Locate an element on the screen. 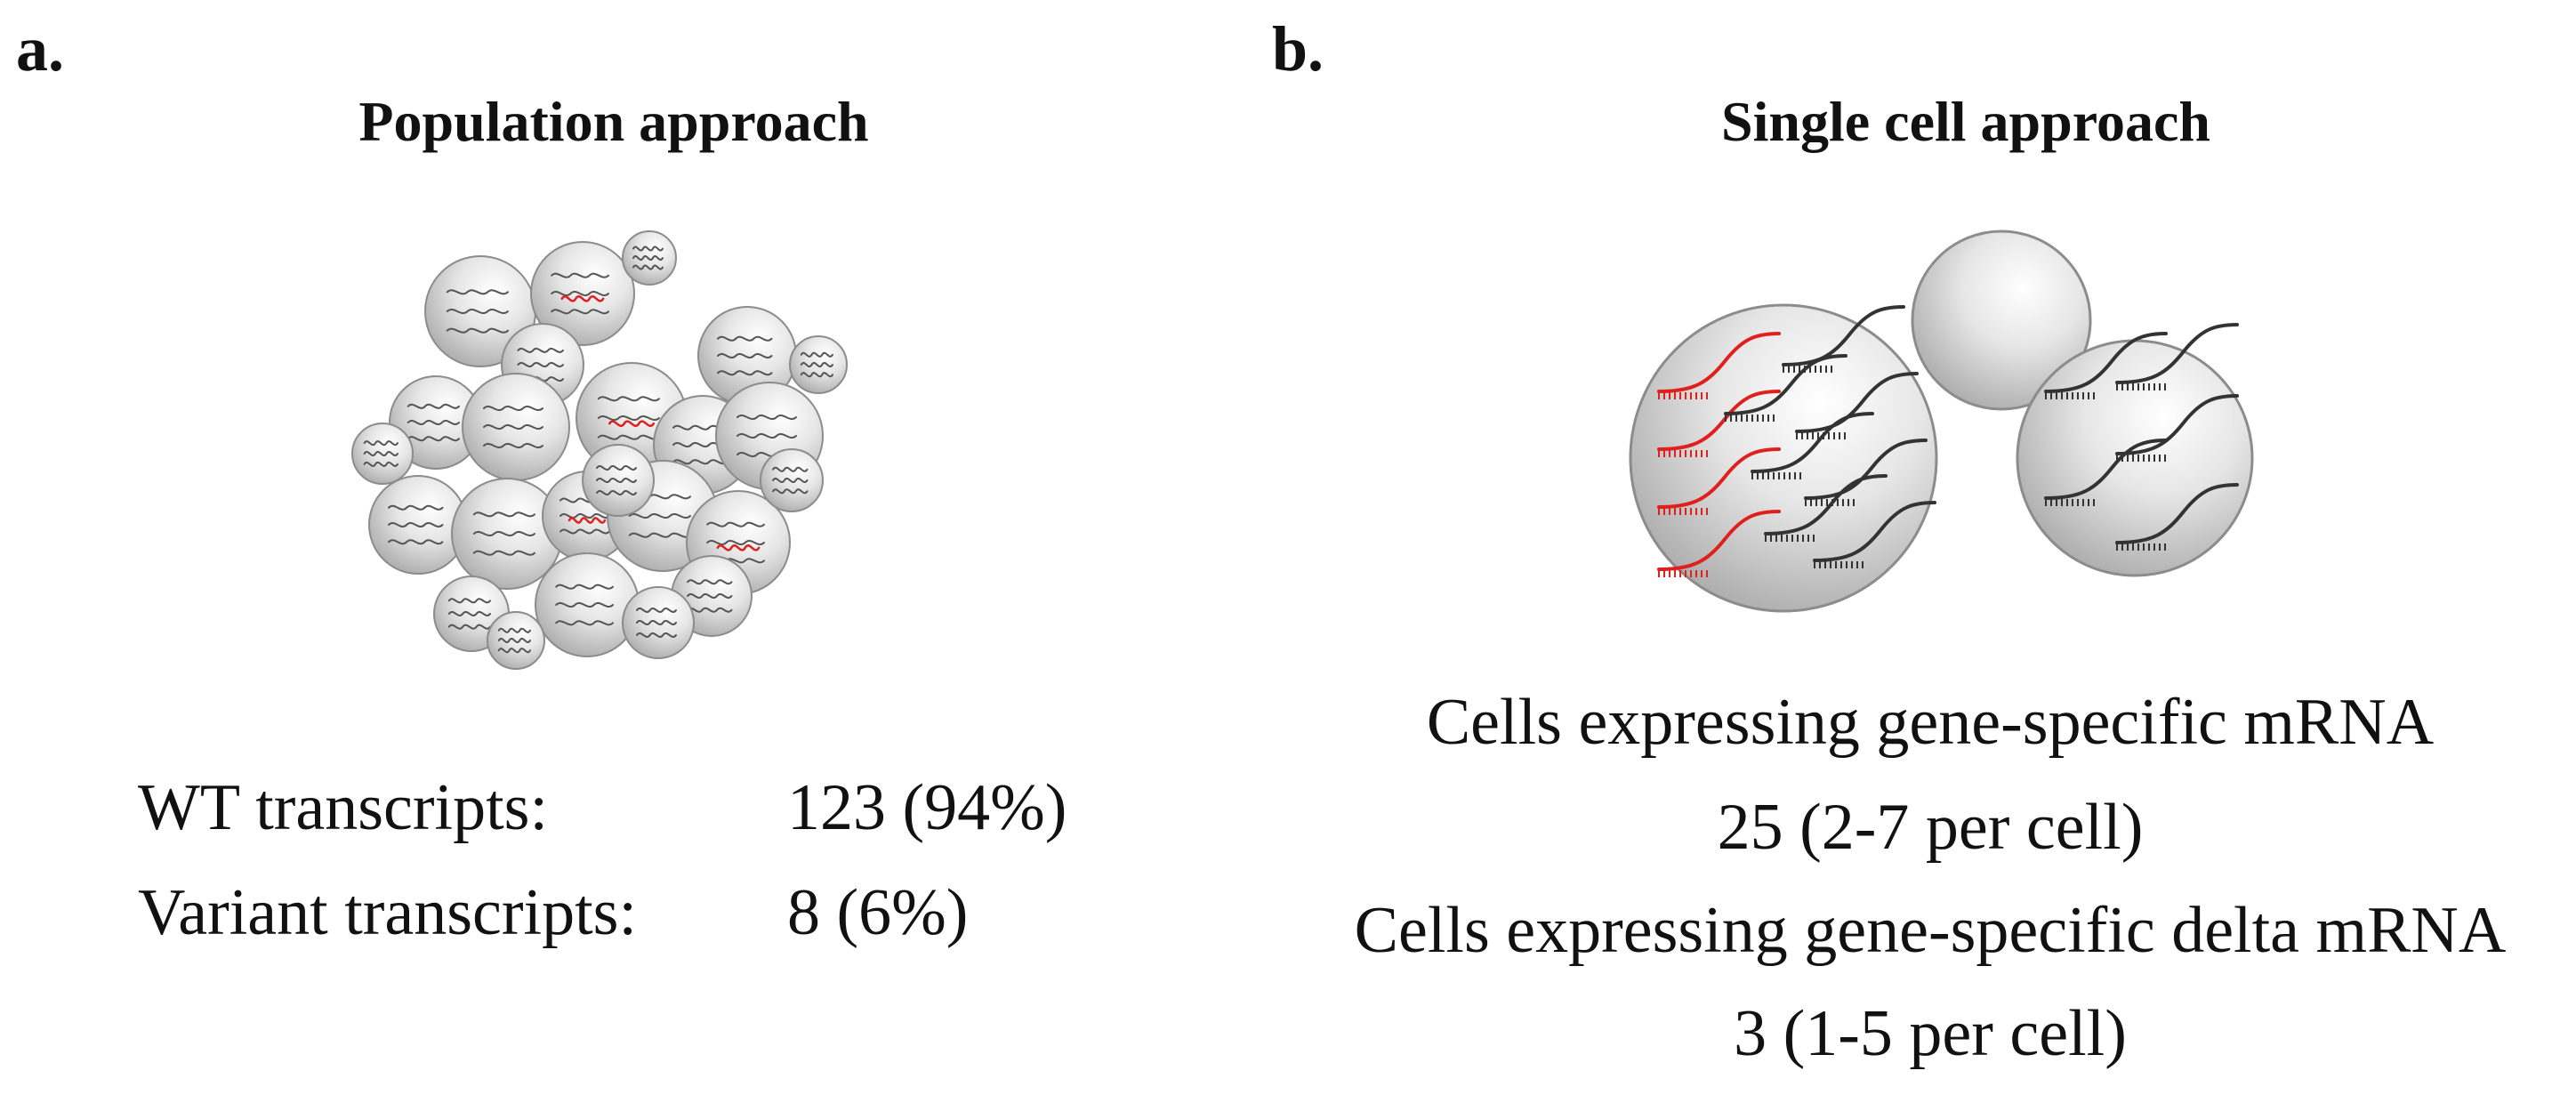 The image size is (2576, 1103). wt-transcripts-label: WT transcripts: is located at coordinates (343, 807).